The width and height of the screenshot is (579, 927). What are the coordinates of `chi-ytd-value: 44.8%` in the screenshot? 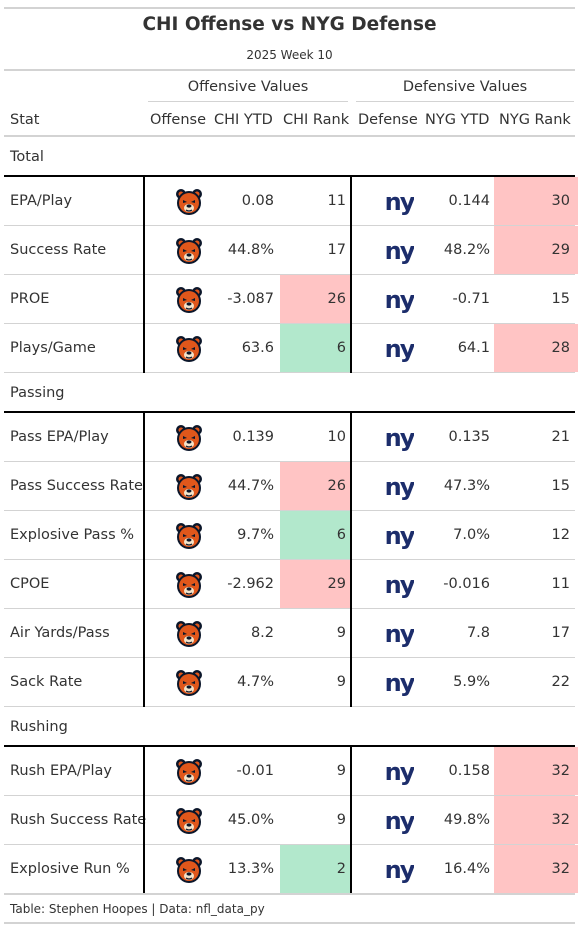 It's located at (250, 250).